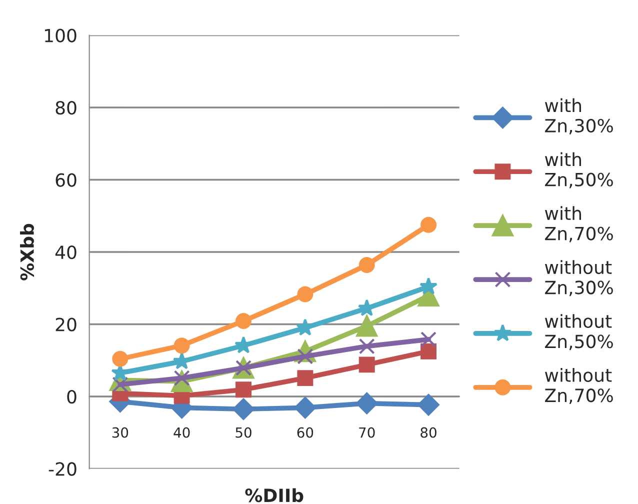 The width and height of the screenshot is (638, 504). Describe the element at coordinates (71, 397) in the screenshot. I see `y-tick-label: 0` at that location.